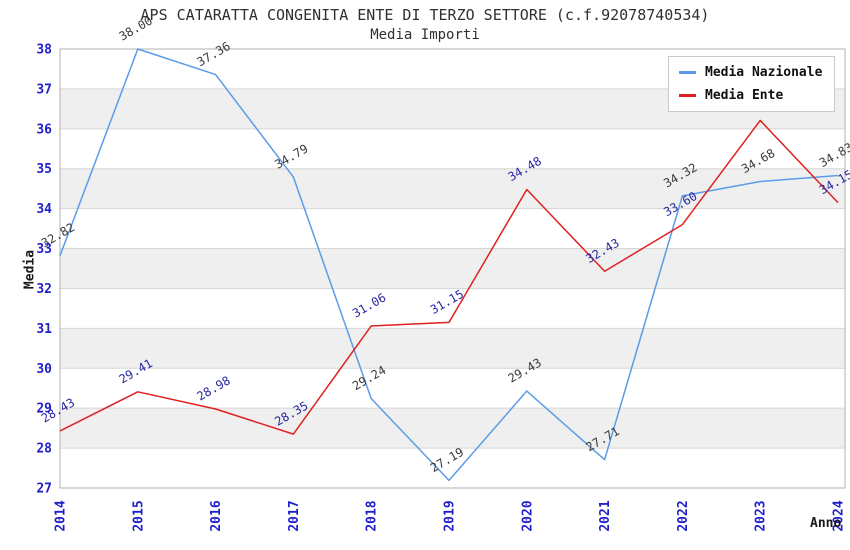 This screenshot has width=850, height=550. Describe the element at coordinates (683, 515) in the screenshot. I see `x-tick-label: 2022` at that location.